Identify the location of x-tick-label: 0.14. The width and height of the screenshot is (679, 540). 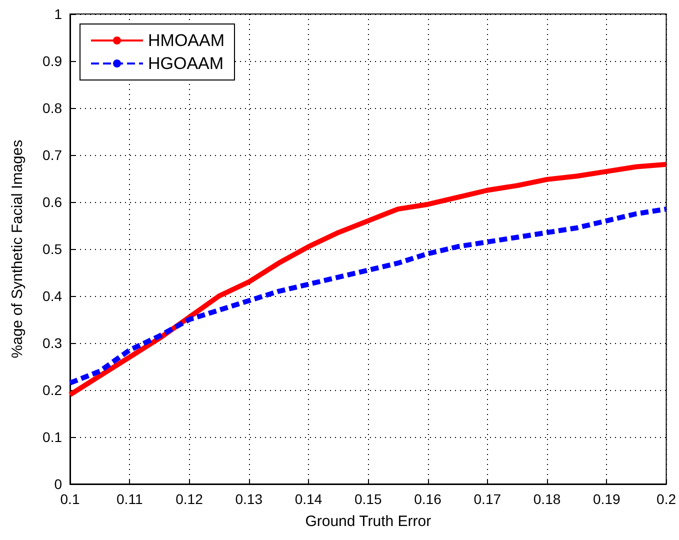
(308, 499).